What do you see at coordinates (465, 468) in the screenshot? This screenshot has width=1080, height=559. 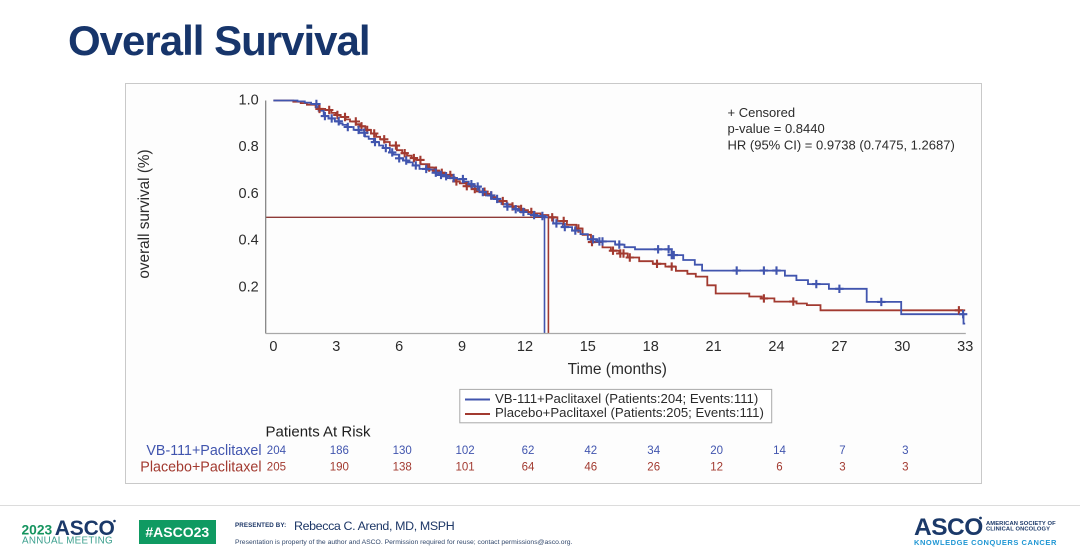 I see `svg-text: 101` at bounding box center [465, 468].